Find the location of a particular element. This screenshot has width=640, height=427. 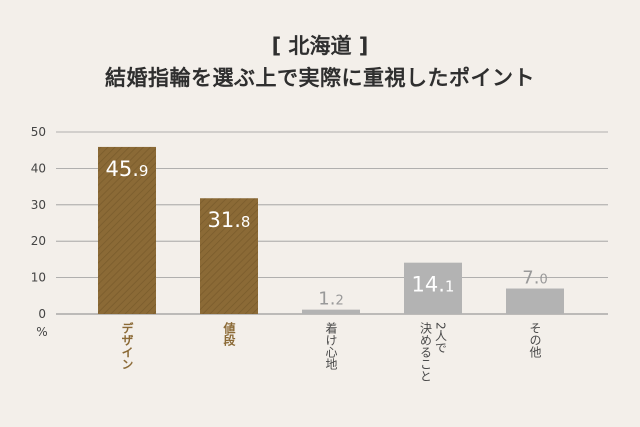

y-axis-unit-label: % is located at coordinates (41, 332).